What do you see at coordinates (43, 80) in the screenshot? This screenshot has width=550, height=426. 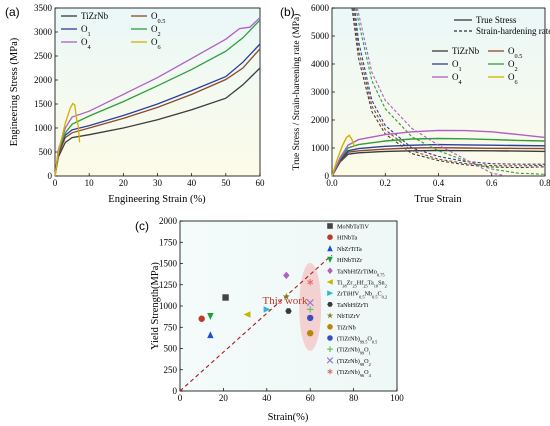 I see `y-tick-label-a: 2000` at bounding box center [43, 80].